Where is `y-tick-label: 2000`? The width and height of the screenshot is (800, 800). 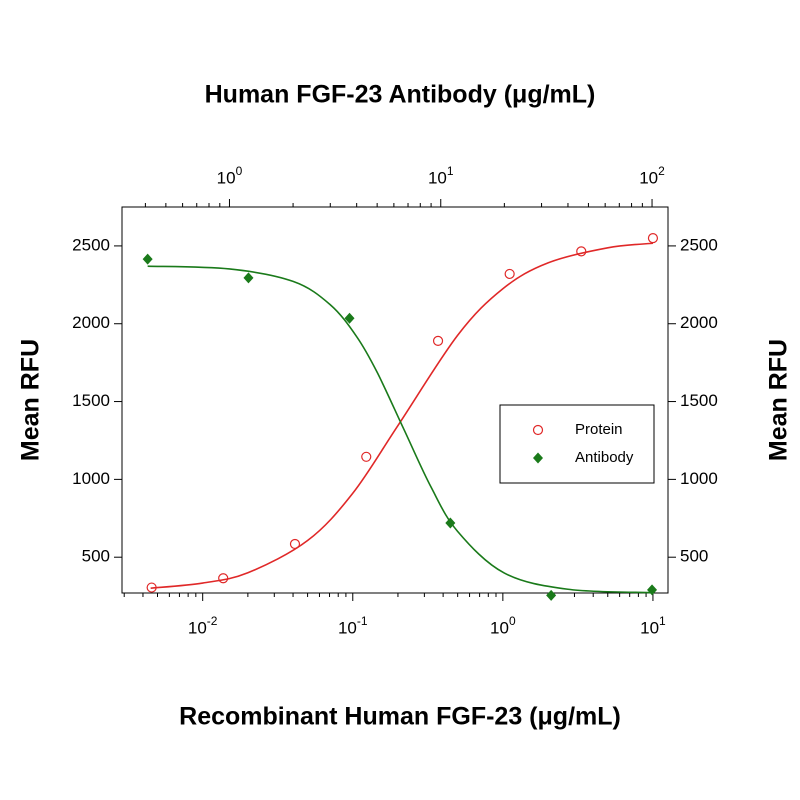 y-tick-label: 2000 is located at coordinates (91, 322).